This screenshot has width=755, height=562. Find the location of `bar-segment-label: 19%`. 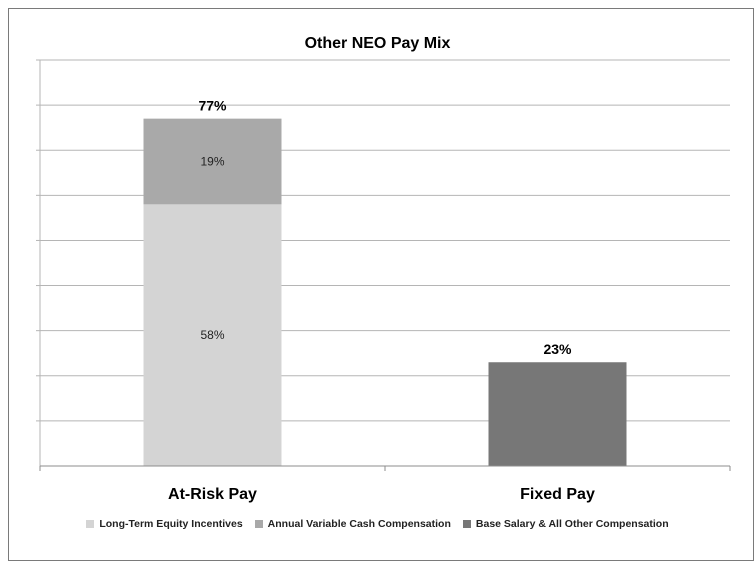

bar-segment-label: 19% is located at coordinates (212, 162).